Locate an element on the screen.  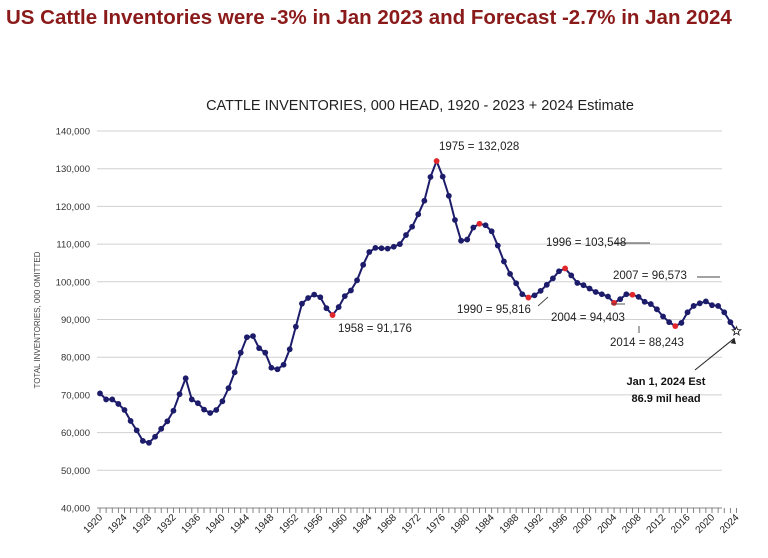
y-tick-label: 130,000 is located at coordinates (73, 169).